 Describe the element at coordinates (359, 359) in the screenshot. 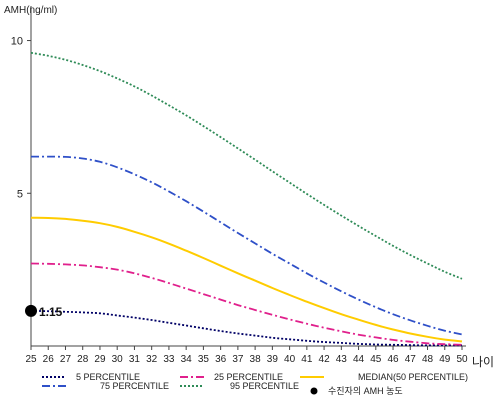

I see `x-tick-label: 44` at that location.